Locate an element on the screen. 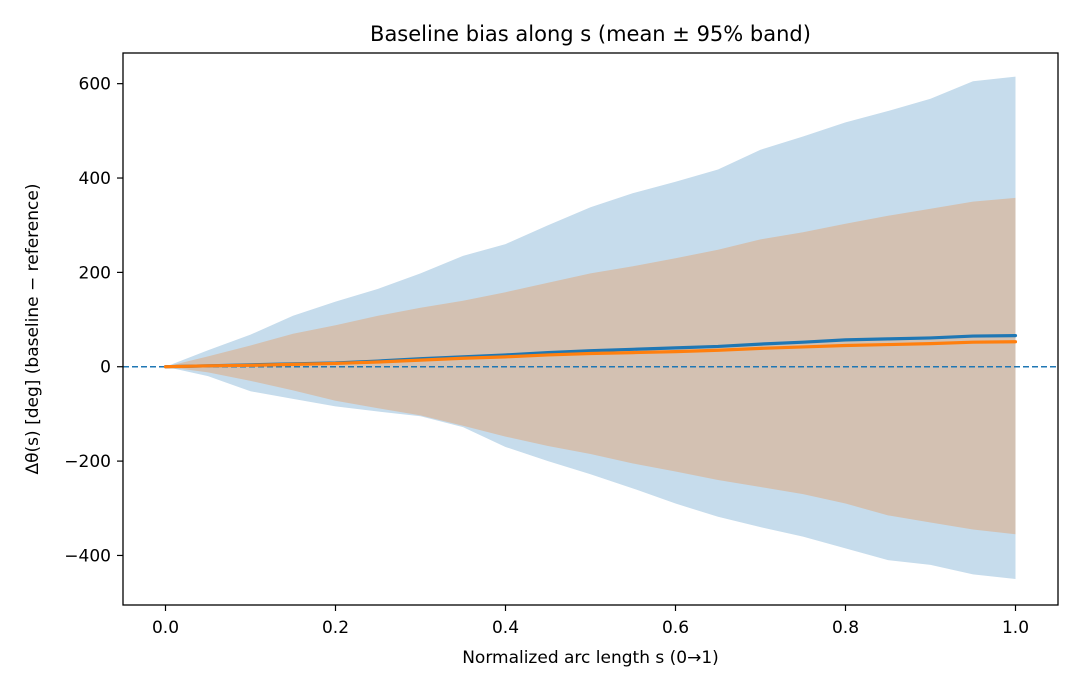 This screenshot has height=690, width=1080. y-axis-title: Δθ(s) [deg] (baseline − reference) is located at coordinates (33, 329).